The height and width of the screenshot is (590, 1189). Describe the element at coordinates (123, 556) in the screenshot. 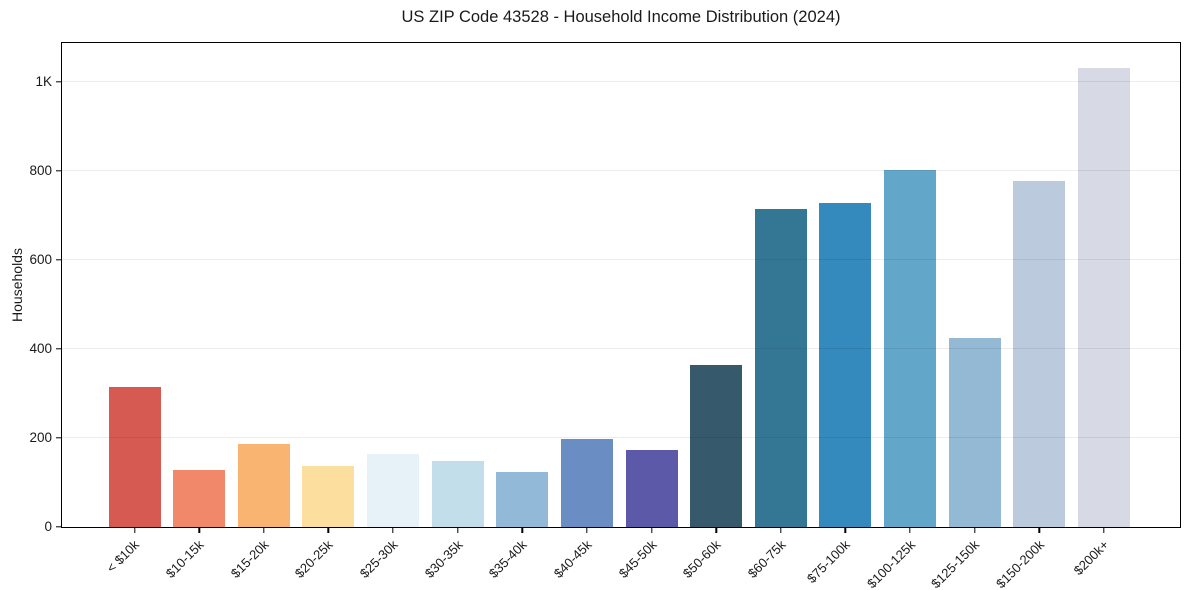

I see `x-tick-label: < $10k` at that location.